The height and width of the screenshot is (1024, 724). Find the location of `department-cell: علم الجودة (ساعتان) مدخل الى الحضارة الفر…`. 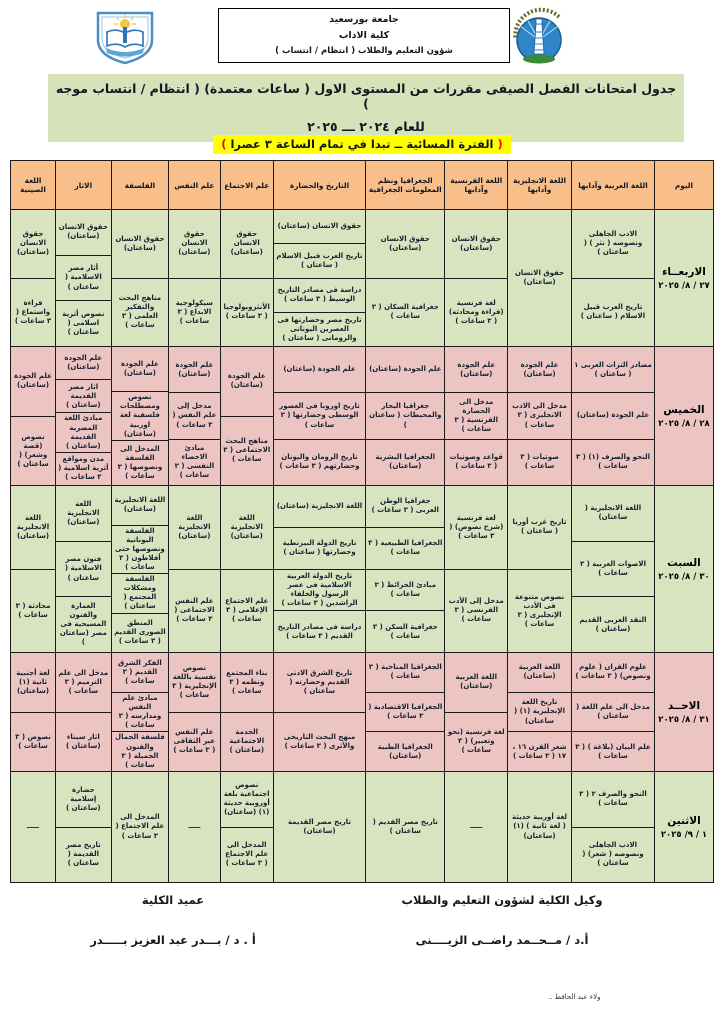

department-cell: علم الجودة (ساعتان) مدخل الى الحضارة الفر… is located at coordinates (476, 416).